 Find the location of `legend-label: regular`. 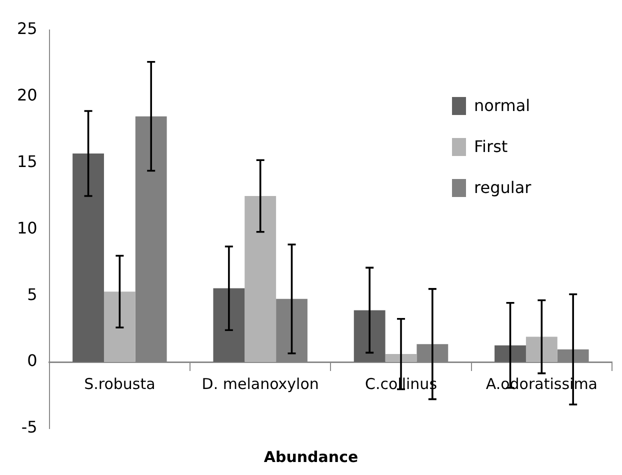

legend-label: regular is located at coordinates (503, 187).